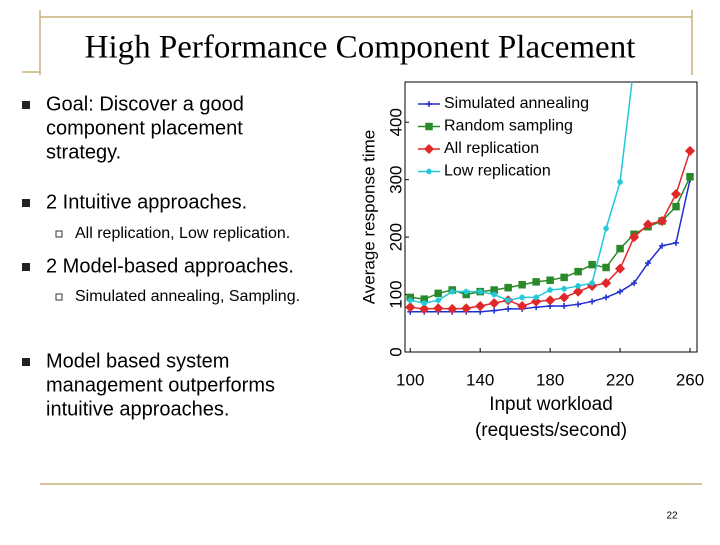  What do you see at coordinates (395, 179) in the screenshot?
I see `y-tick-label: 300` at bounding box center [395, 179].